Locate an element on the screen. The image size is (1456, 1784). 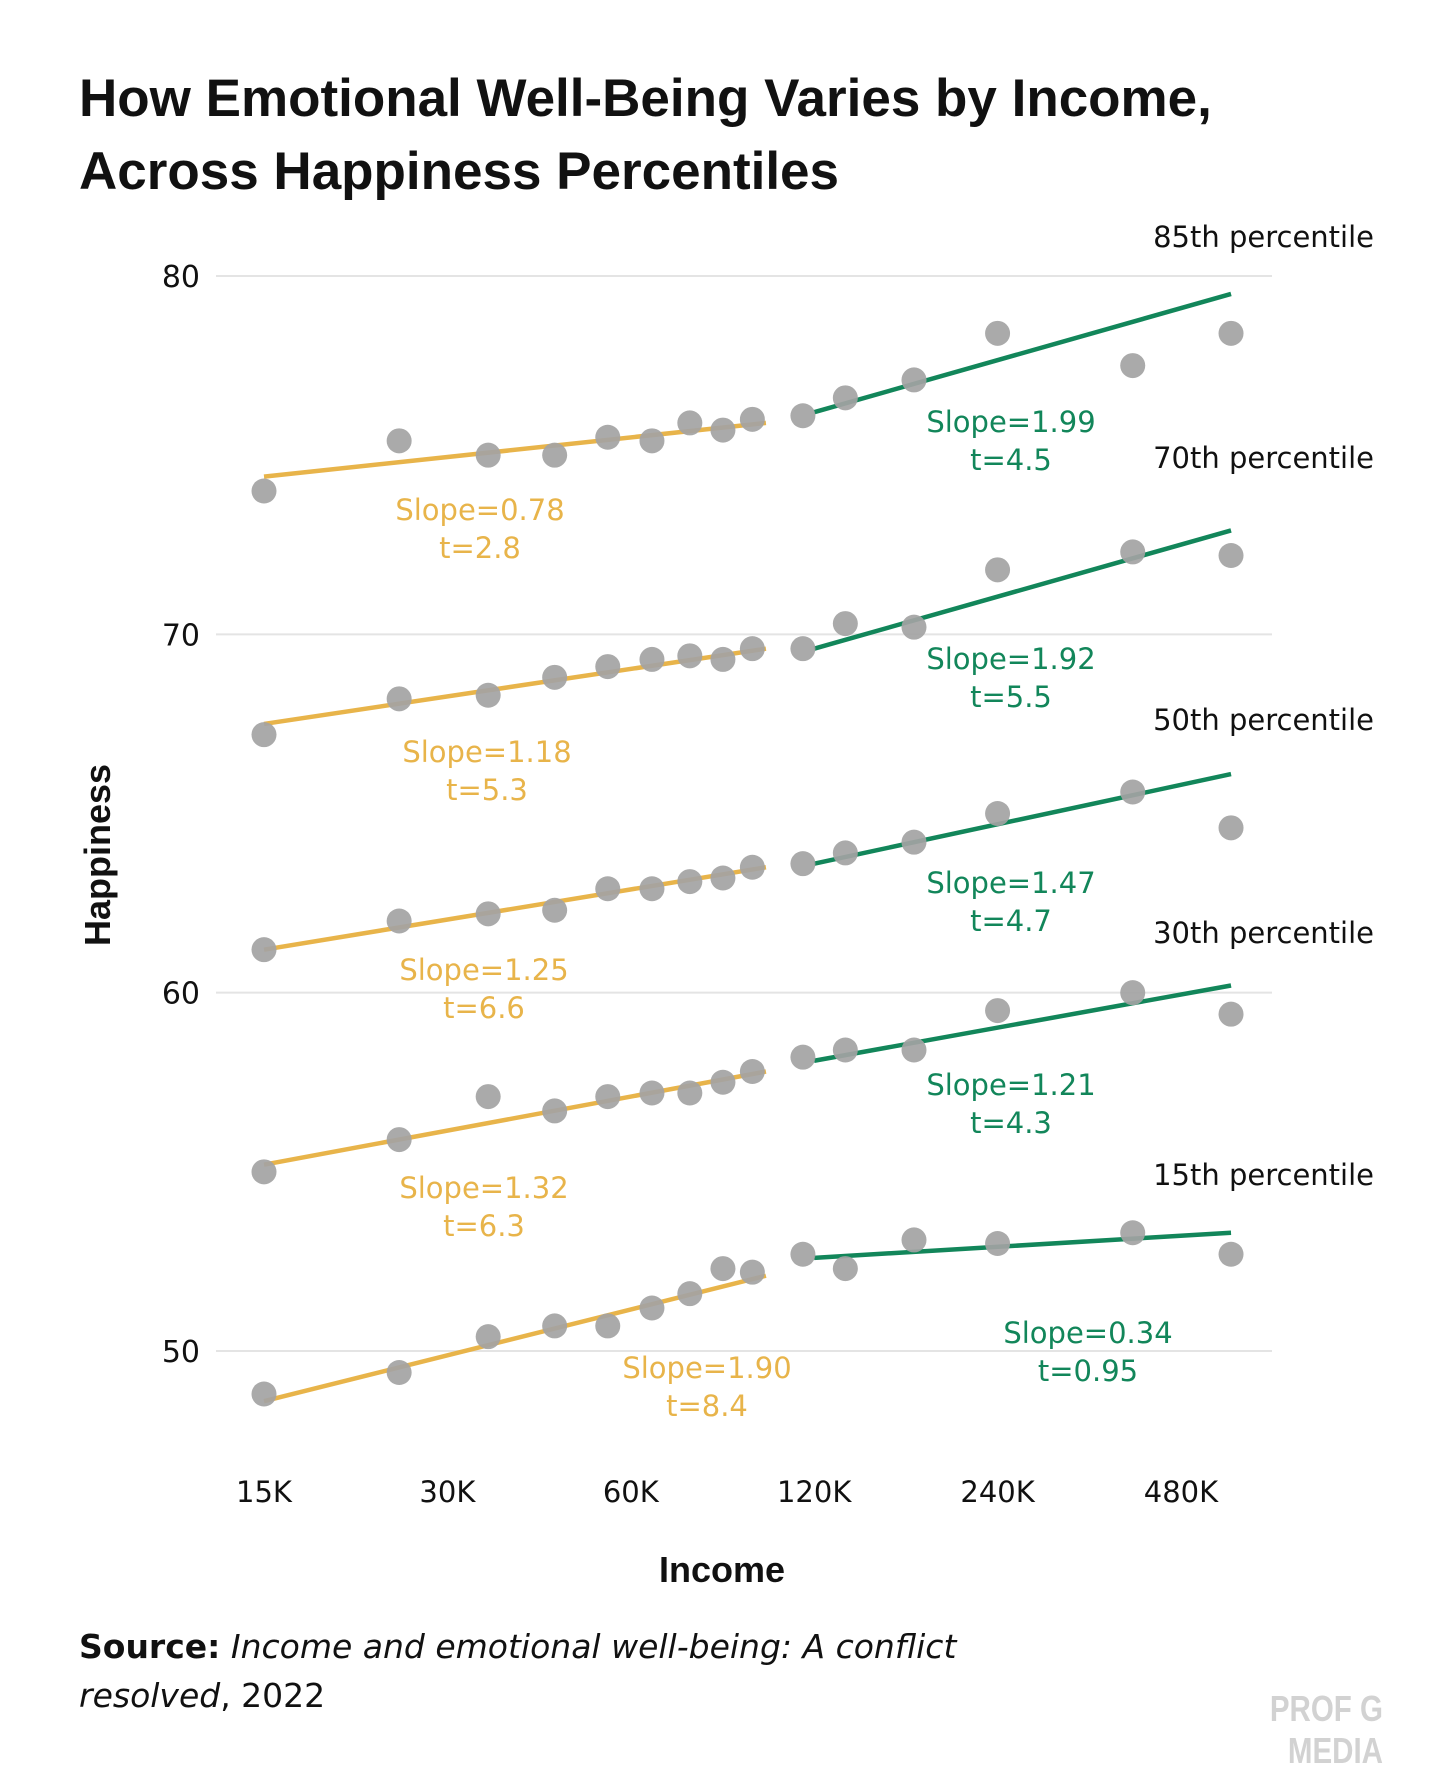
series-3-low-slope-label: Slope=1.25 is located at coordinates (483, 970).